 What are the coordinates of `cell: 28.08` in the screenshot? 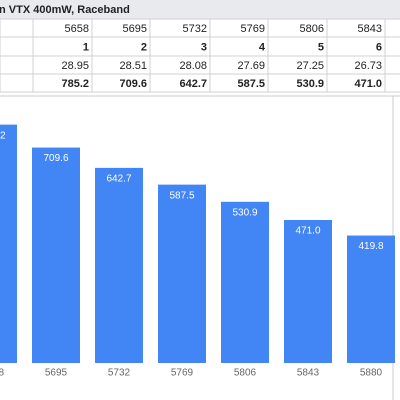 It's located at (193, 66).